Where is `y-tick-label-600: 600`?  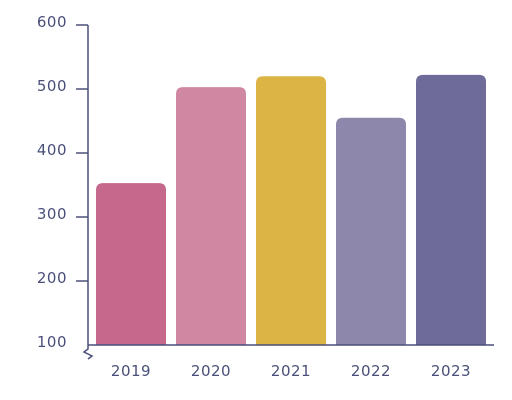 y-tick-label-600: 600 is located at coordinates (52, 22).